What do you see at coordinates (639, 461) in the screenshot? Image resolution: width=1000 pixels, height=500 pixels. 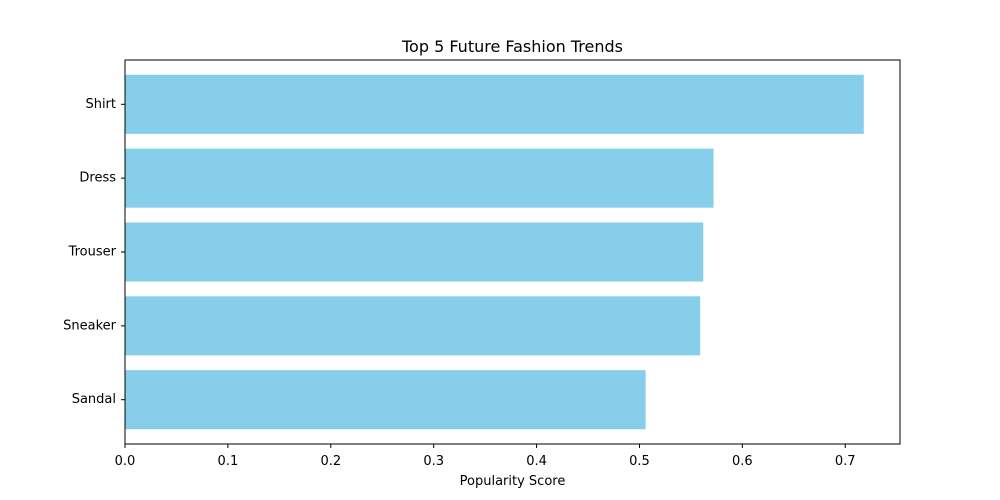 I see `x-tick-label: 0.5` at bounding box center [639, 461].